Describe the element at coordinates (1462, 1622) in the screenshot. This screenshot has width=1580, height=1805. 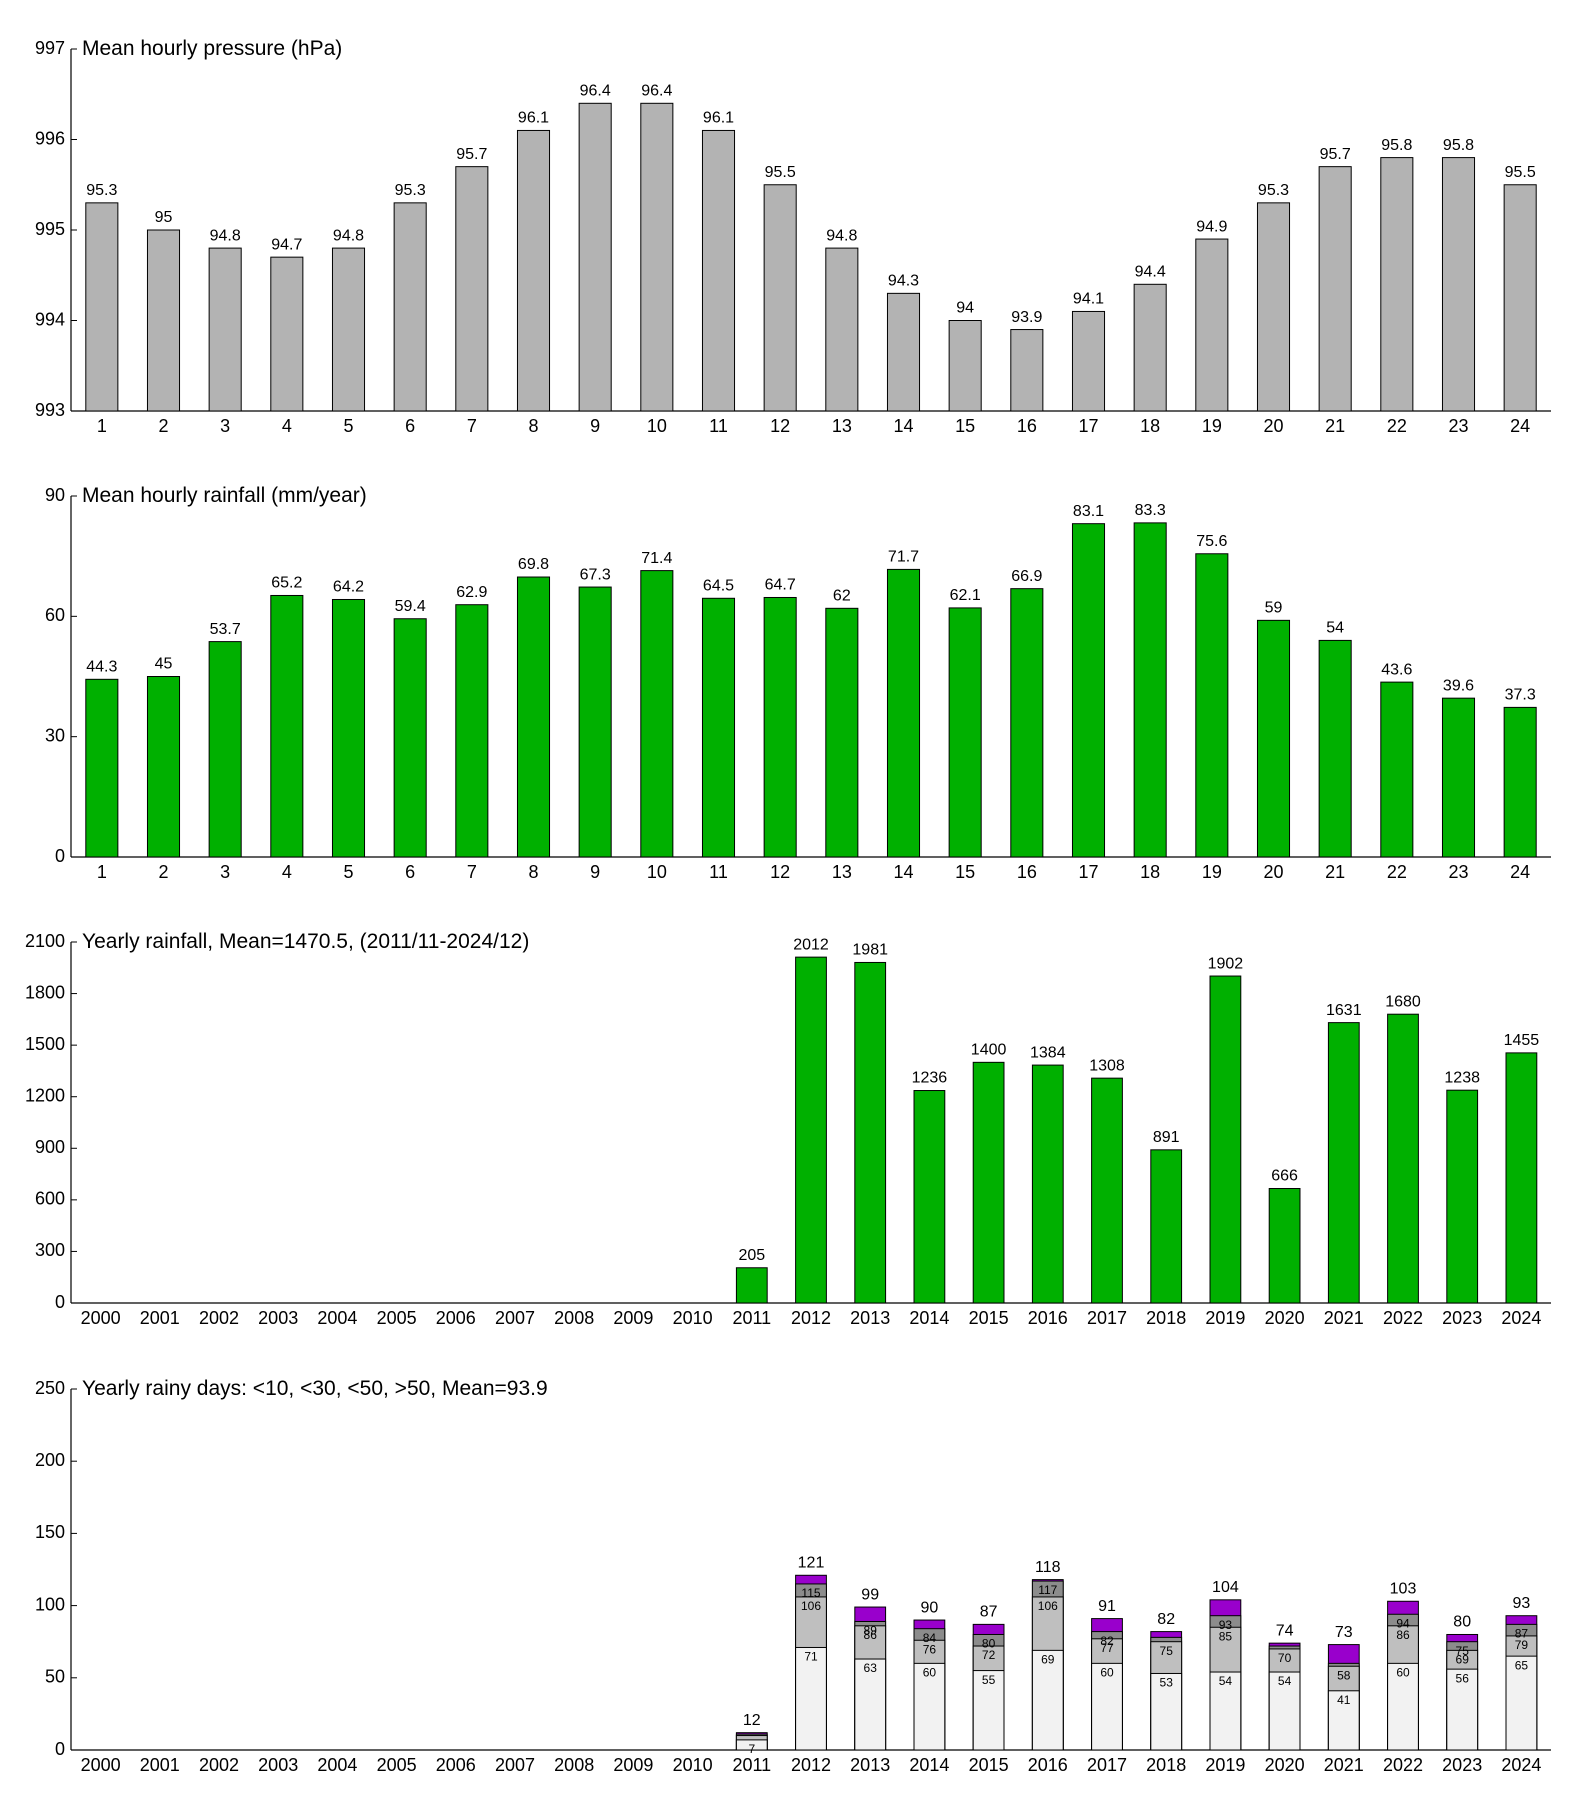
I see `total-label: 80` at that location.